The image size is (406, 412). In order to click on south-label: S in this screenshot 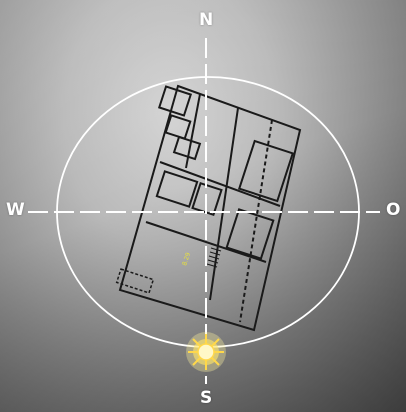, I will do `click(206, 398)`.